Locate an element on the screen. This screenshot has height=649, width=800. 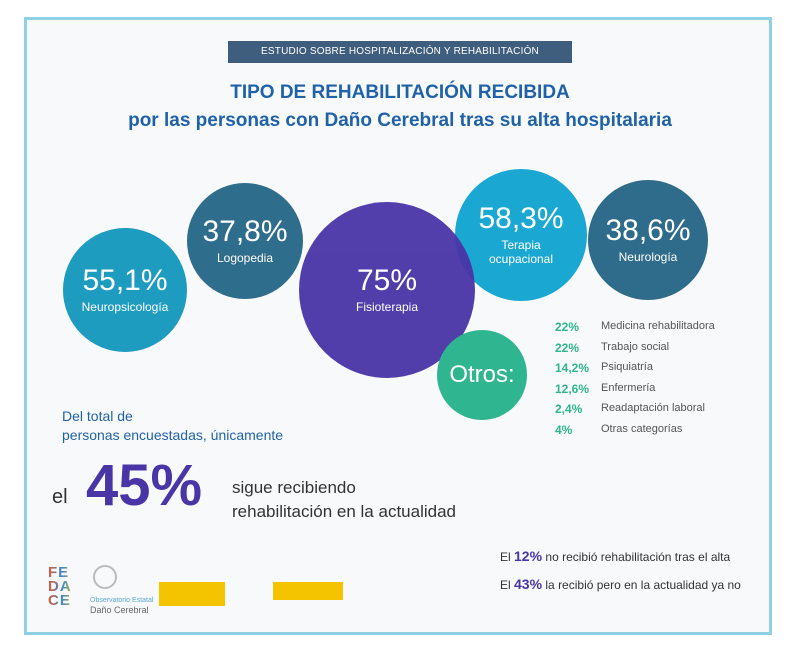
otros-label: Otras categorías is located at coordinates (642, 428).